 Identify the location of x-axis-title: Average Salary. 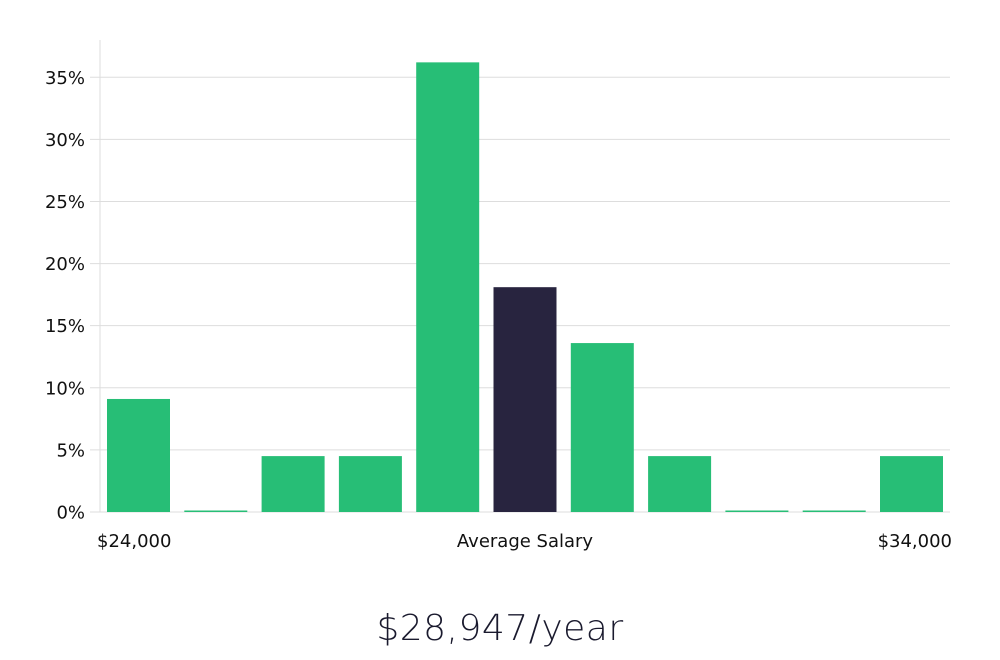
(525, 541).